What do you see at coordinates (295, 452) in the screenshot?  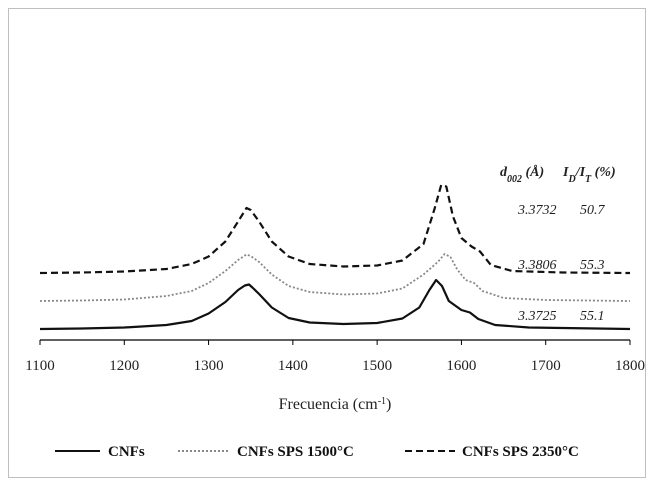 I see `legend-label-sps1500: CNFs SPS 1500°C` at bounding box center [295, 452].